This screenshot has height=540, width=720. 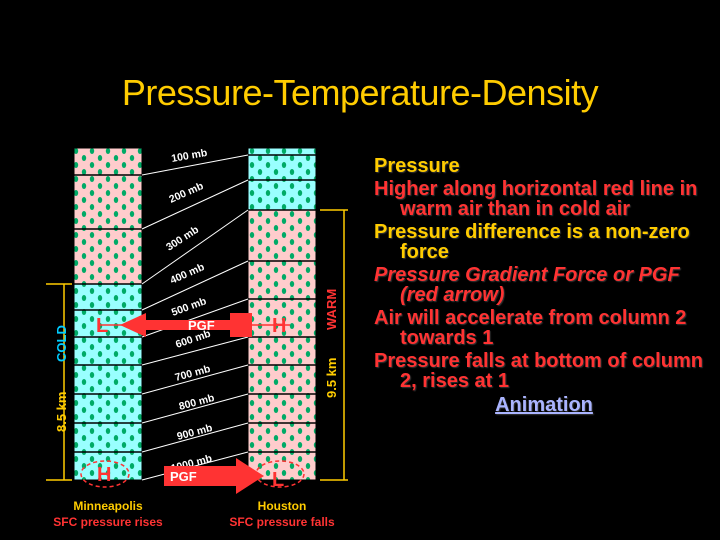 I want to click on lower-pgf-arrow: PGF H L, so click(x=192, y=476).